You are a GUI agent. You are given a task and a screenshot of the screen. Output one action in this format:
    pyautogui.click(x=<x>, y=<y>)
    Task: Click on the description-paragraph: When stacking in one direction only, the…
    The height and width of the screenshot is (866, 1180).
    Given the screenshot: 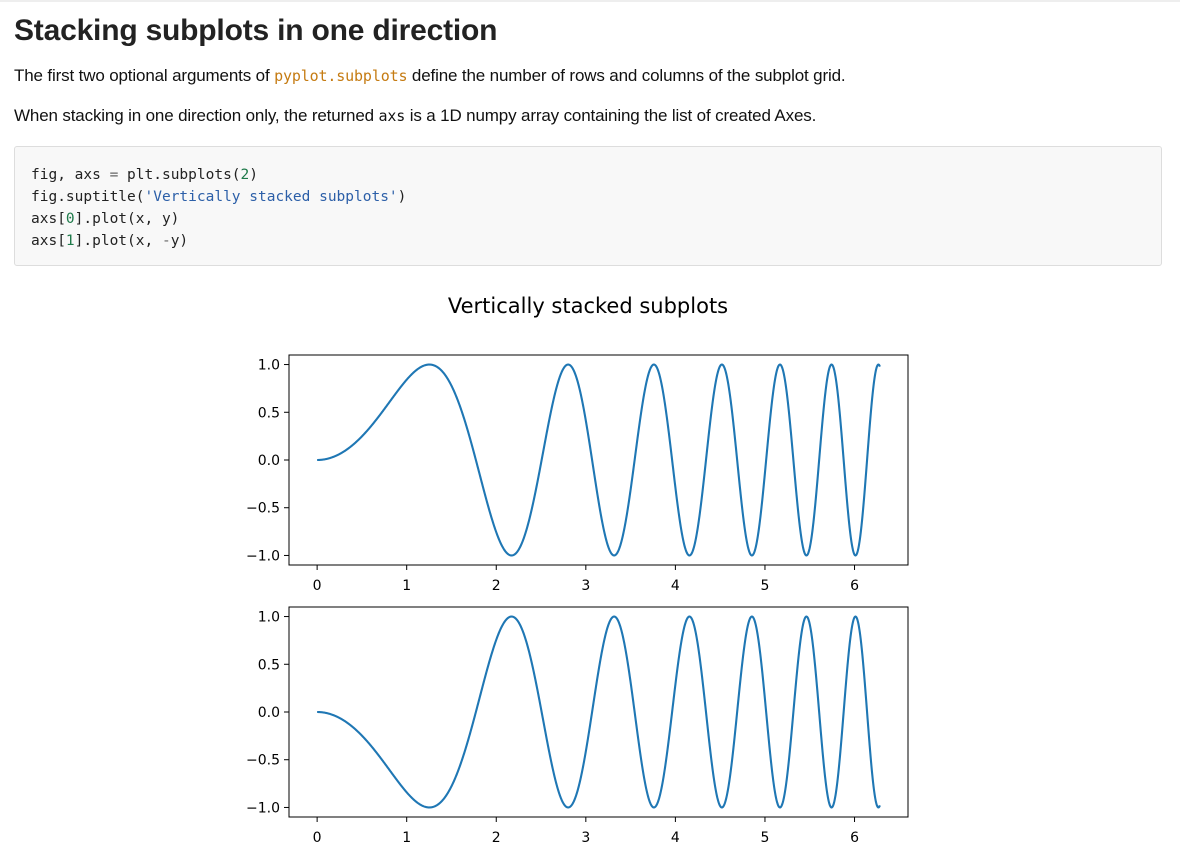 What is the action you would take?
    pyautogui.click(x=415, y=116)
    